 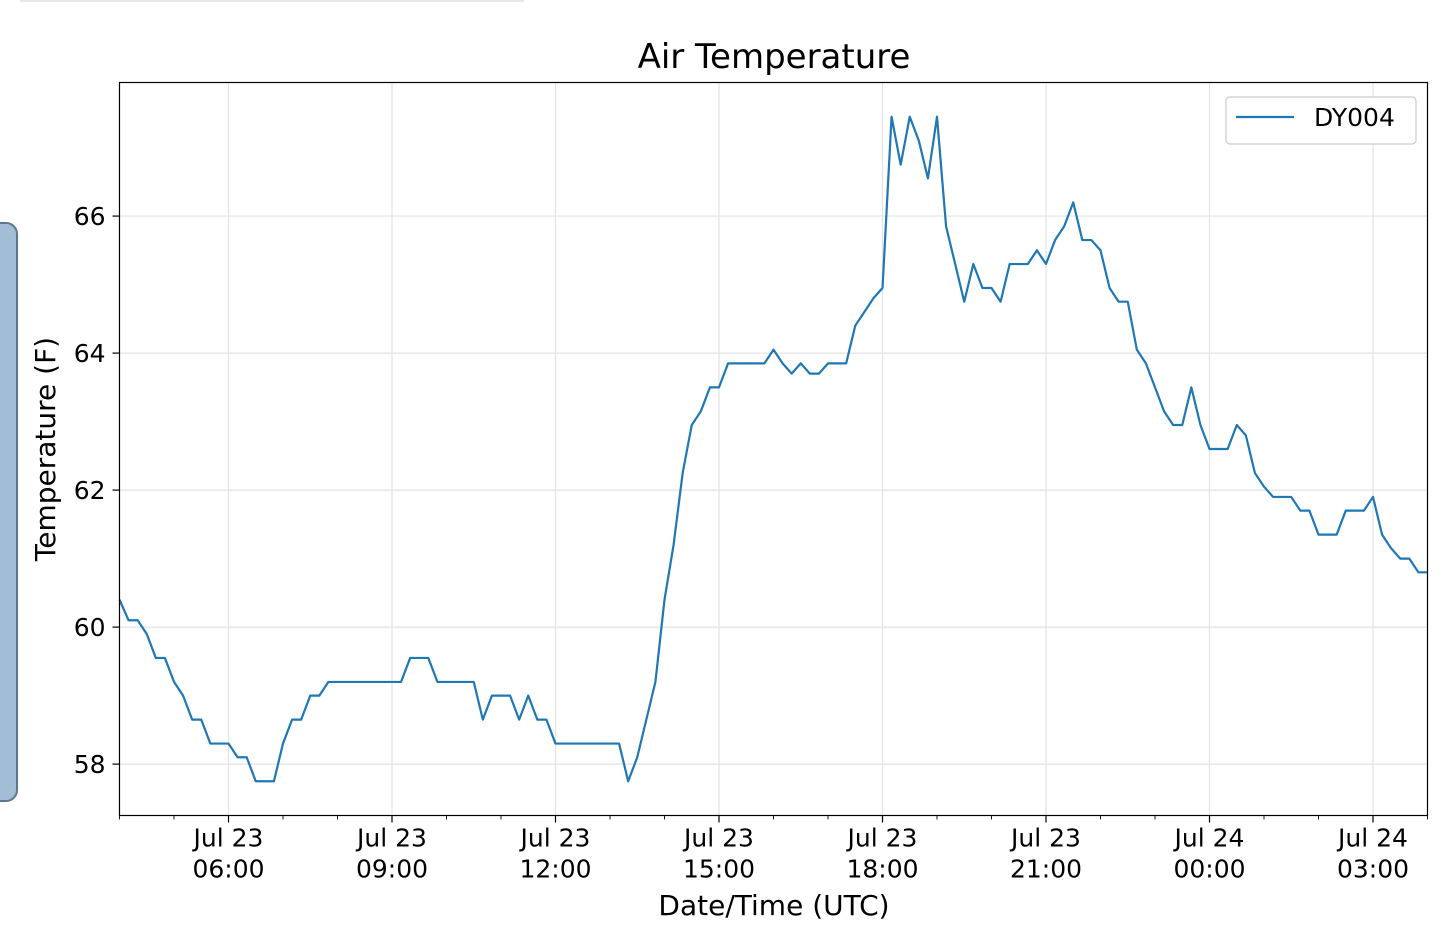 I want to click on y-tick-label: 58, so click(x=90, y=764).